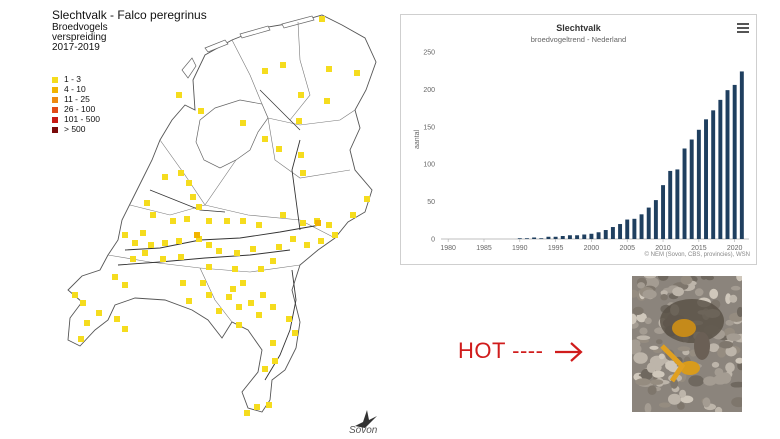  Describe the element at coordinates (720, 169) in the screenshot. I see `bar-2018` at that location.